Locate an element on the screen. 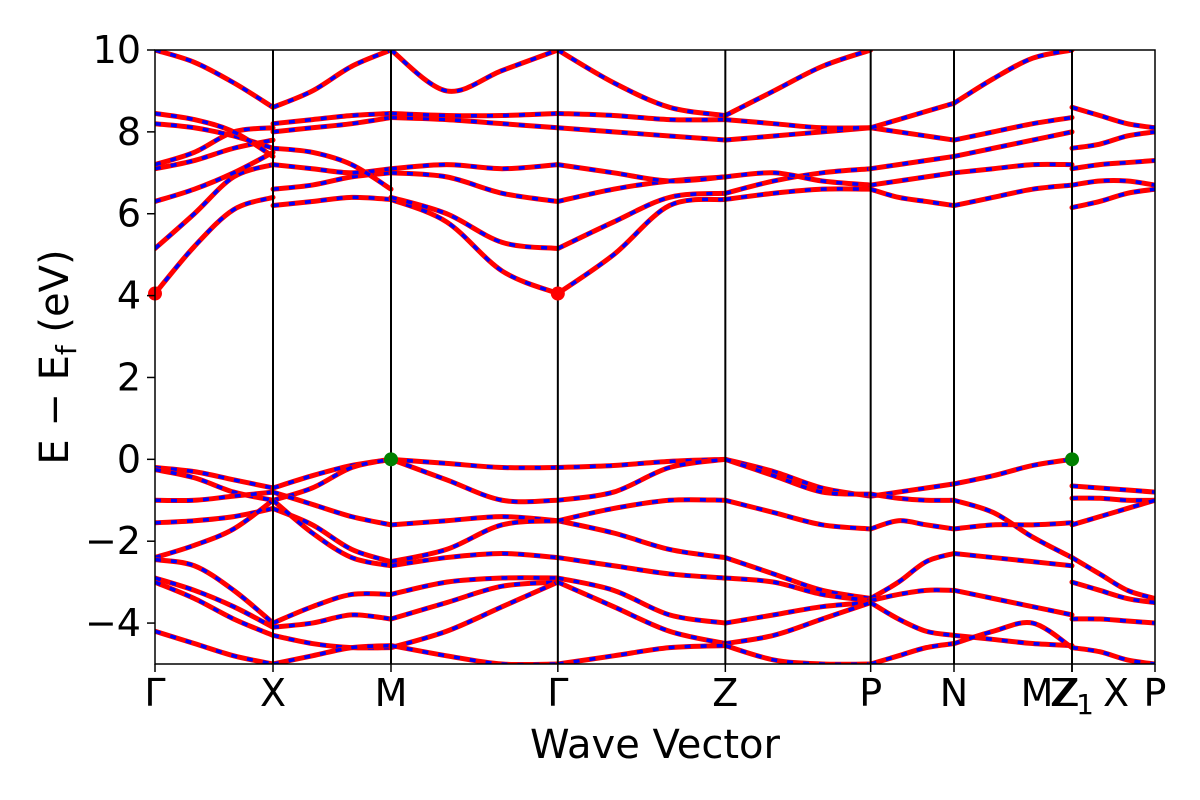 The image size is (1200, 800). y-axis-label-sub: f is located at coordinates (66, 349).